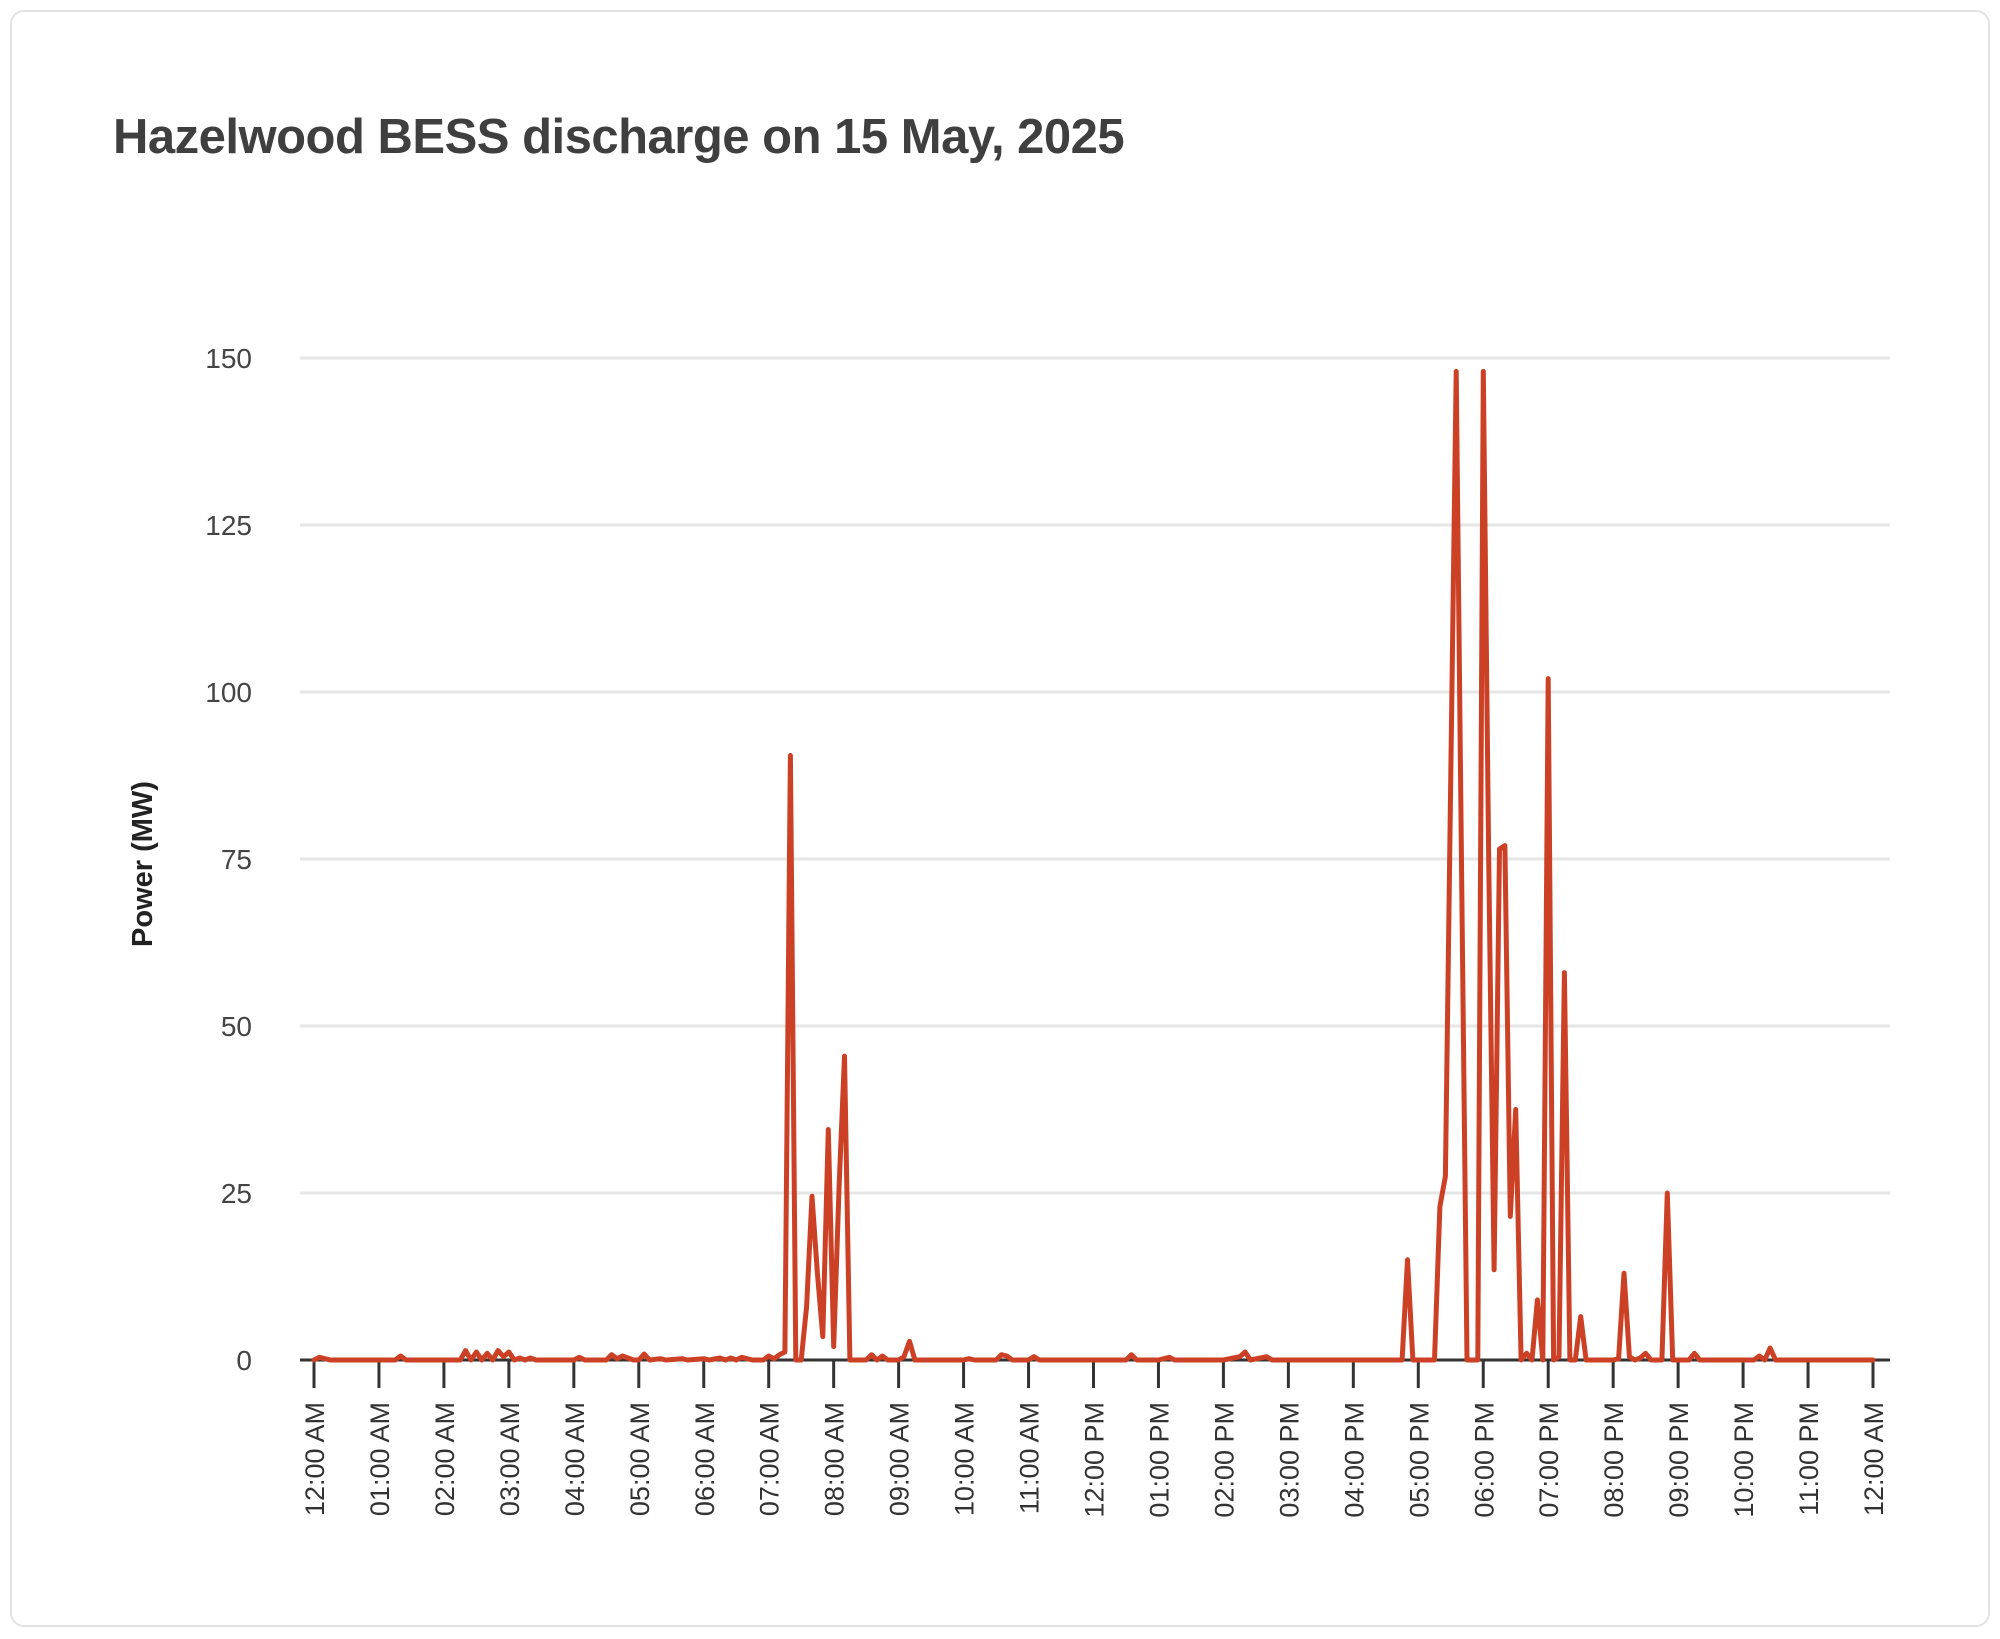 Image resolution: width=2000 pixels, height=1639 pixels. What do you see at coordinates (965, 1459) in the screenshot?
I see `x-tick-label: 10:00 AM` at bounding box center [965, 1459].